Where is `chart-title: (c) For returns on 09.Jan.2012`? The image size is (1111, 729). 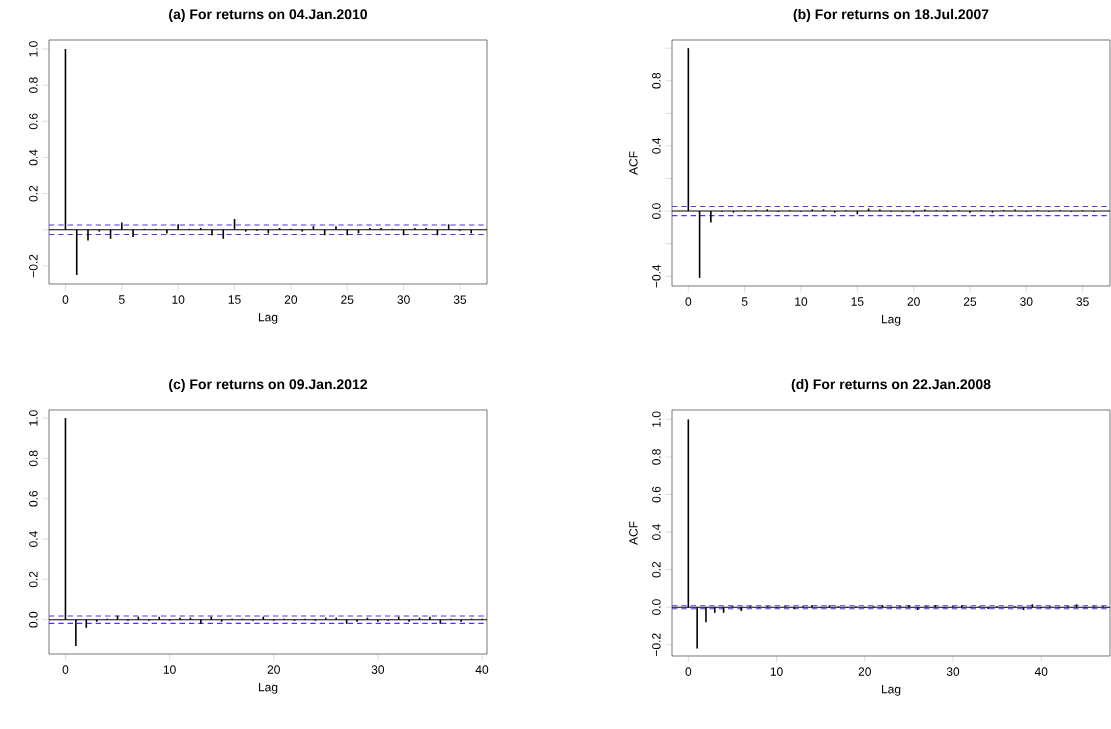 chart-title: (c) For returns on 09.Jan.2012 is located at coordinates (268, 385).